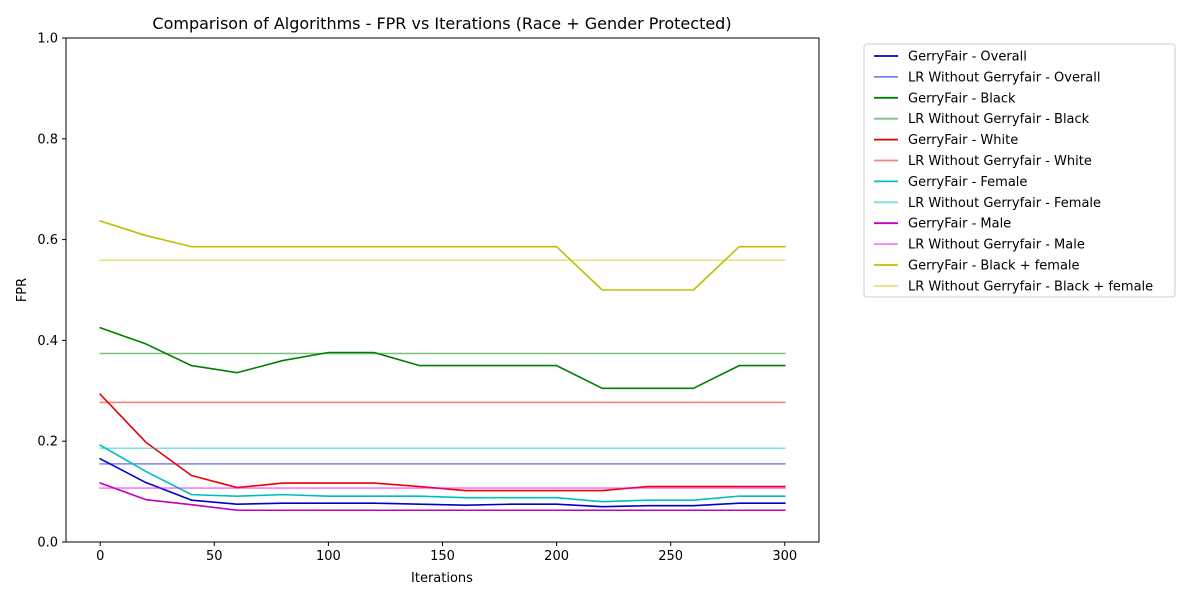 The height and width of the screenshot is (600, 1200). Describe the element at coordinates (442, 578) in the screenshot. I see `x-axis-label: Iterations` at that location.